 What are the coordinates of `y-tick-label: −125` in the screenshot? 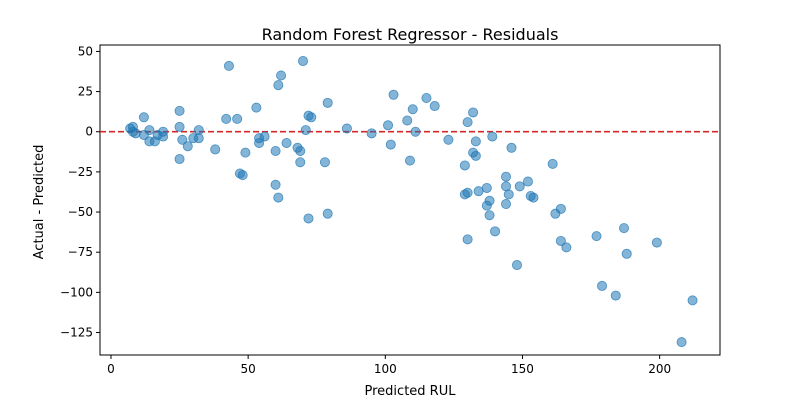 It's located at (76, 333).